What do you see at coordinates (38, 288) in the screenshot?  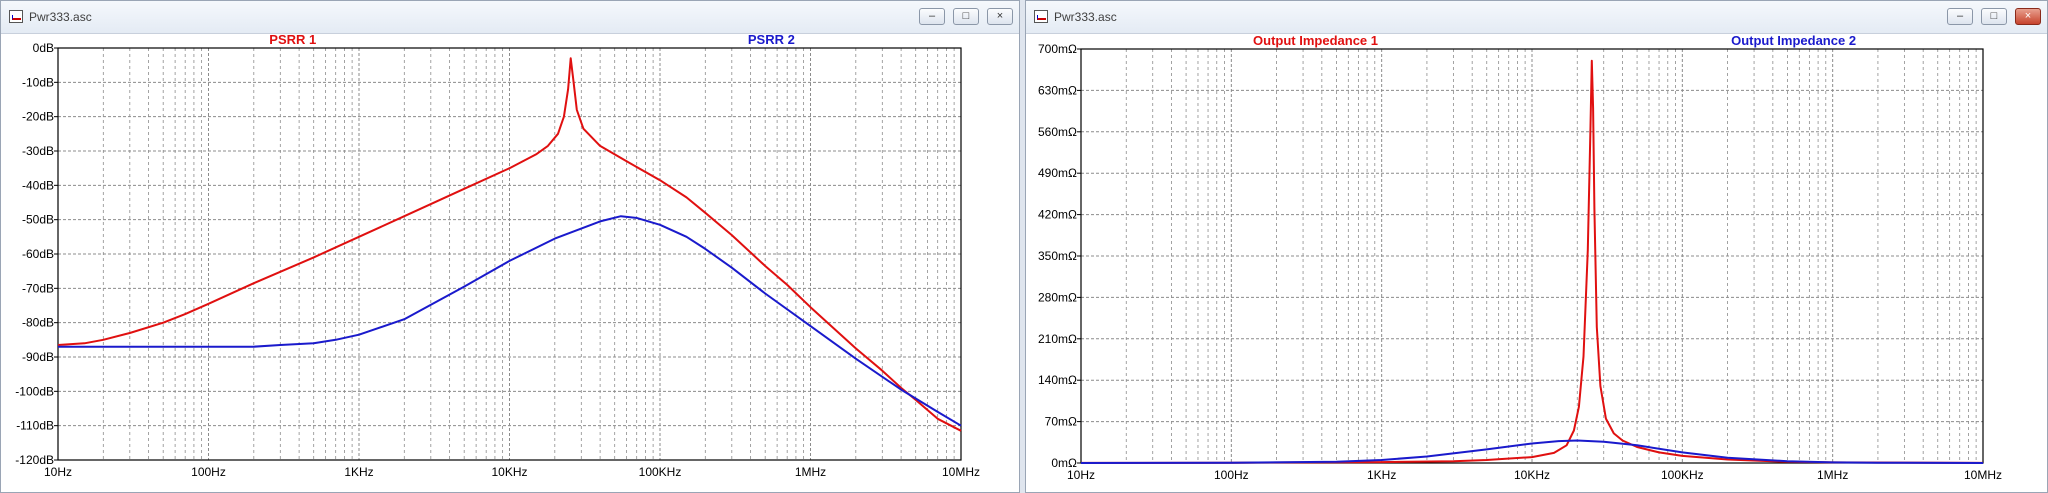 I see `y-tick-label: -70dB` at bounding box center [38, 288].